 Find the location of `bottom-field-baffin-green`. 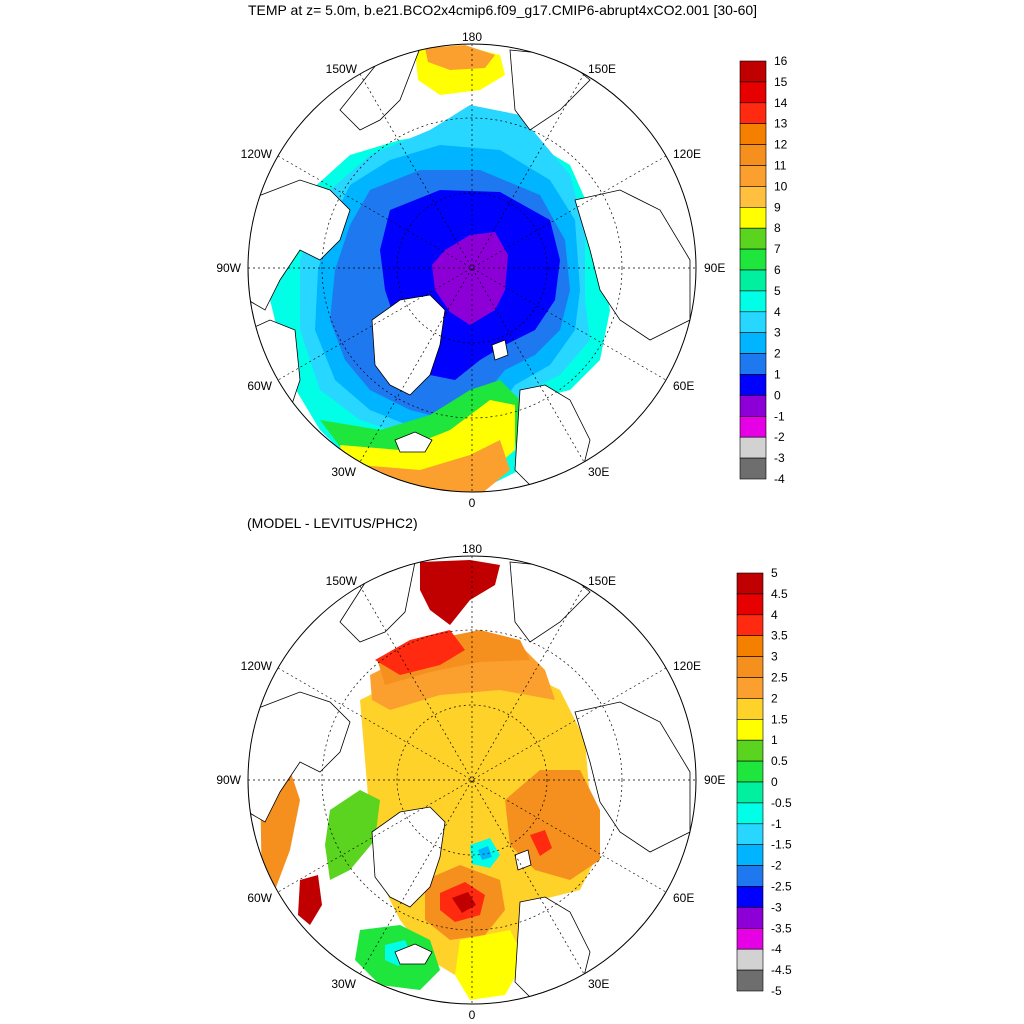

bottom-field-baffin-green is located at coordinates (352, 835).